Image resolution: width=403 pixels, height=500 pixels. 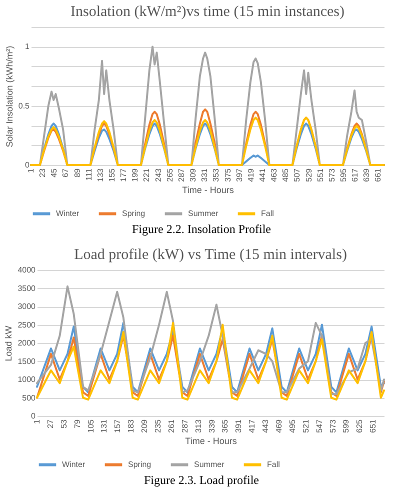 What do you see at coordinates (279, 425) in the screenshot?
I see `x-tick-label: 469` at bounding box center [279, 425].